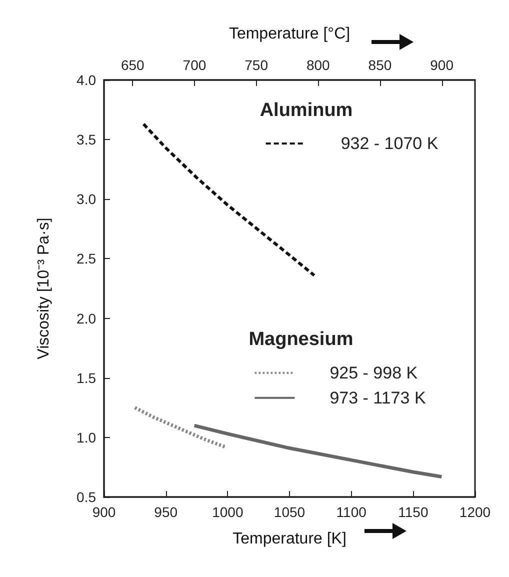  What do you see at coordinates (351, 512) in the screenshot?
I see `x-tick-label: 1100` at bounding box center [351, 512].